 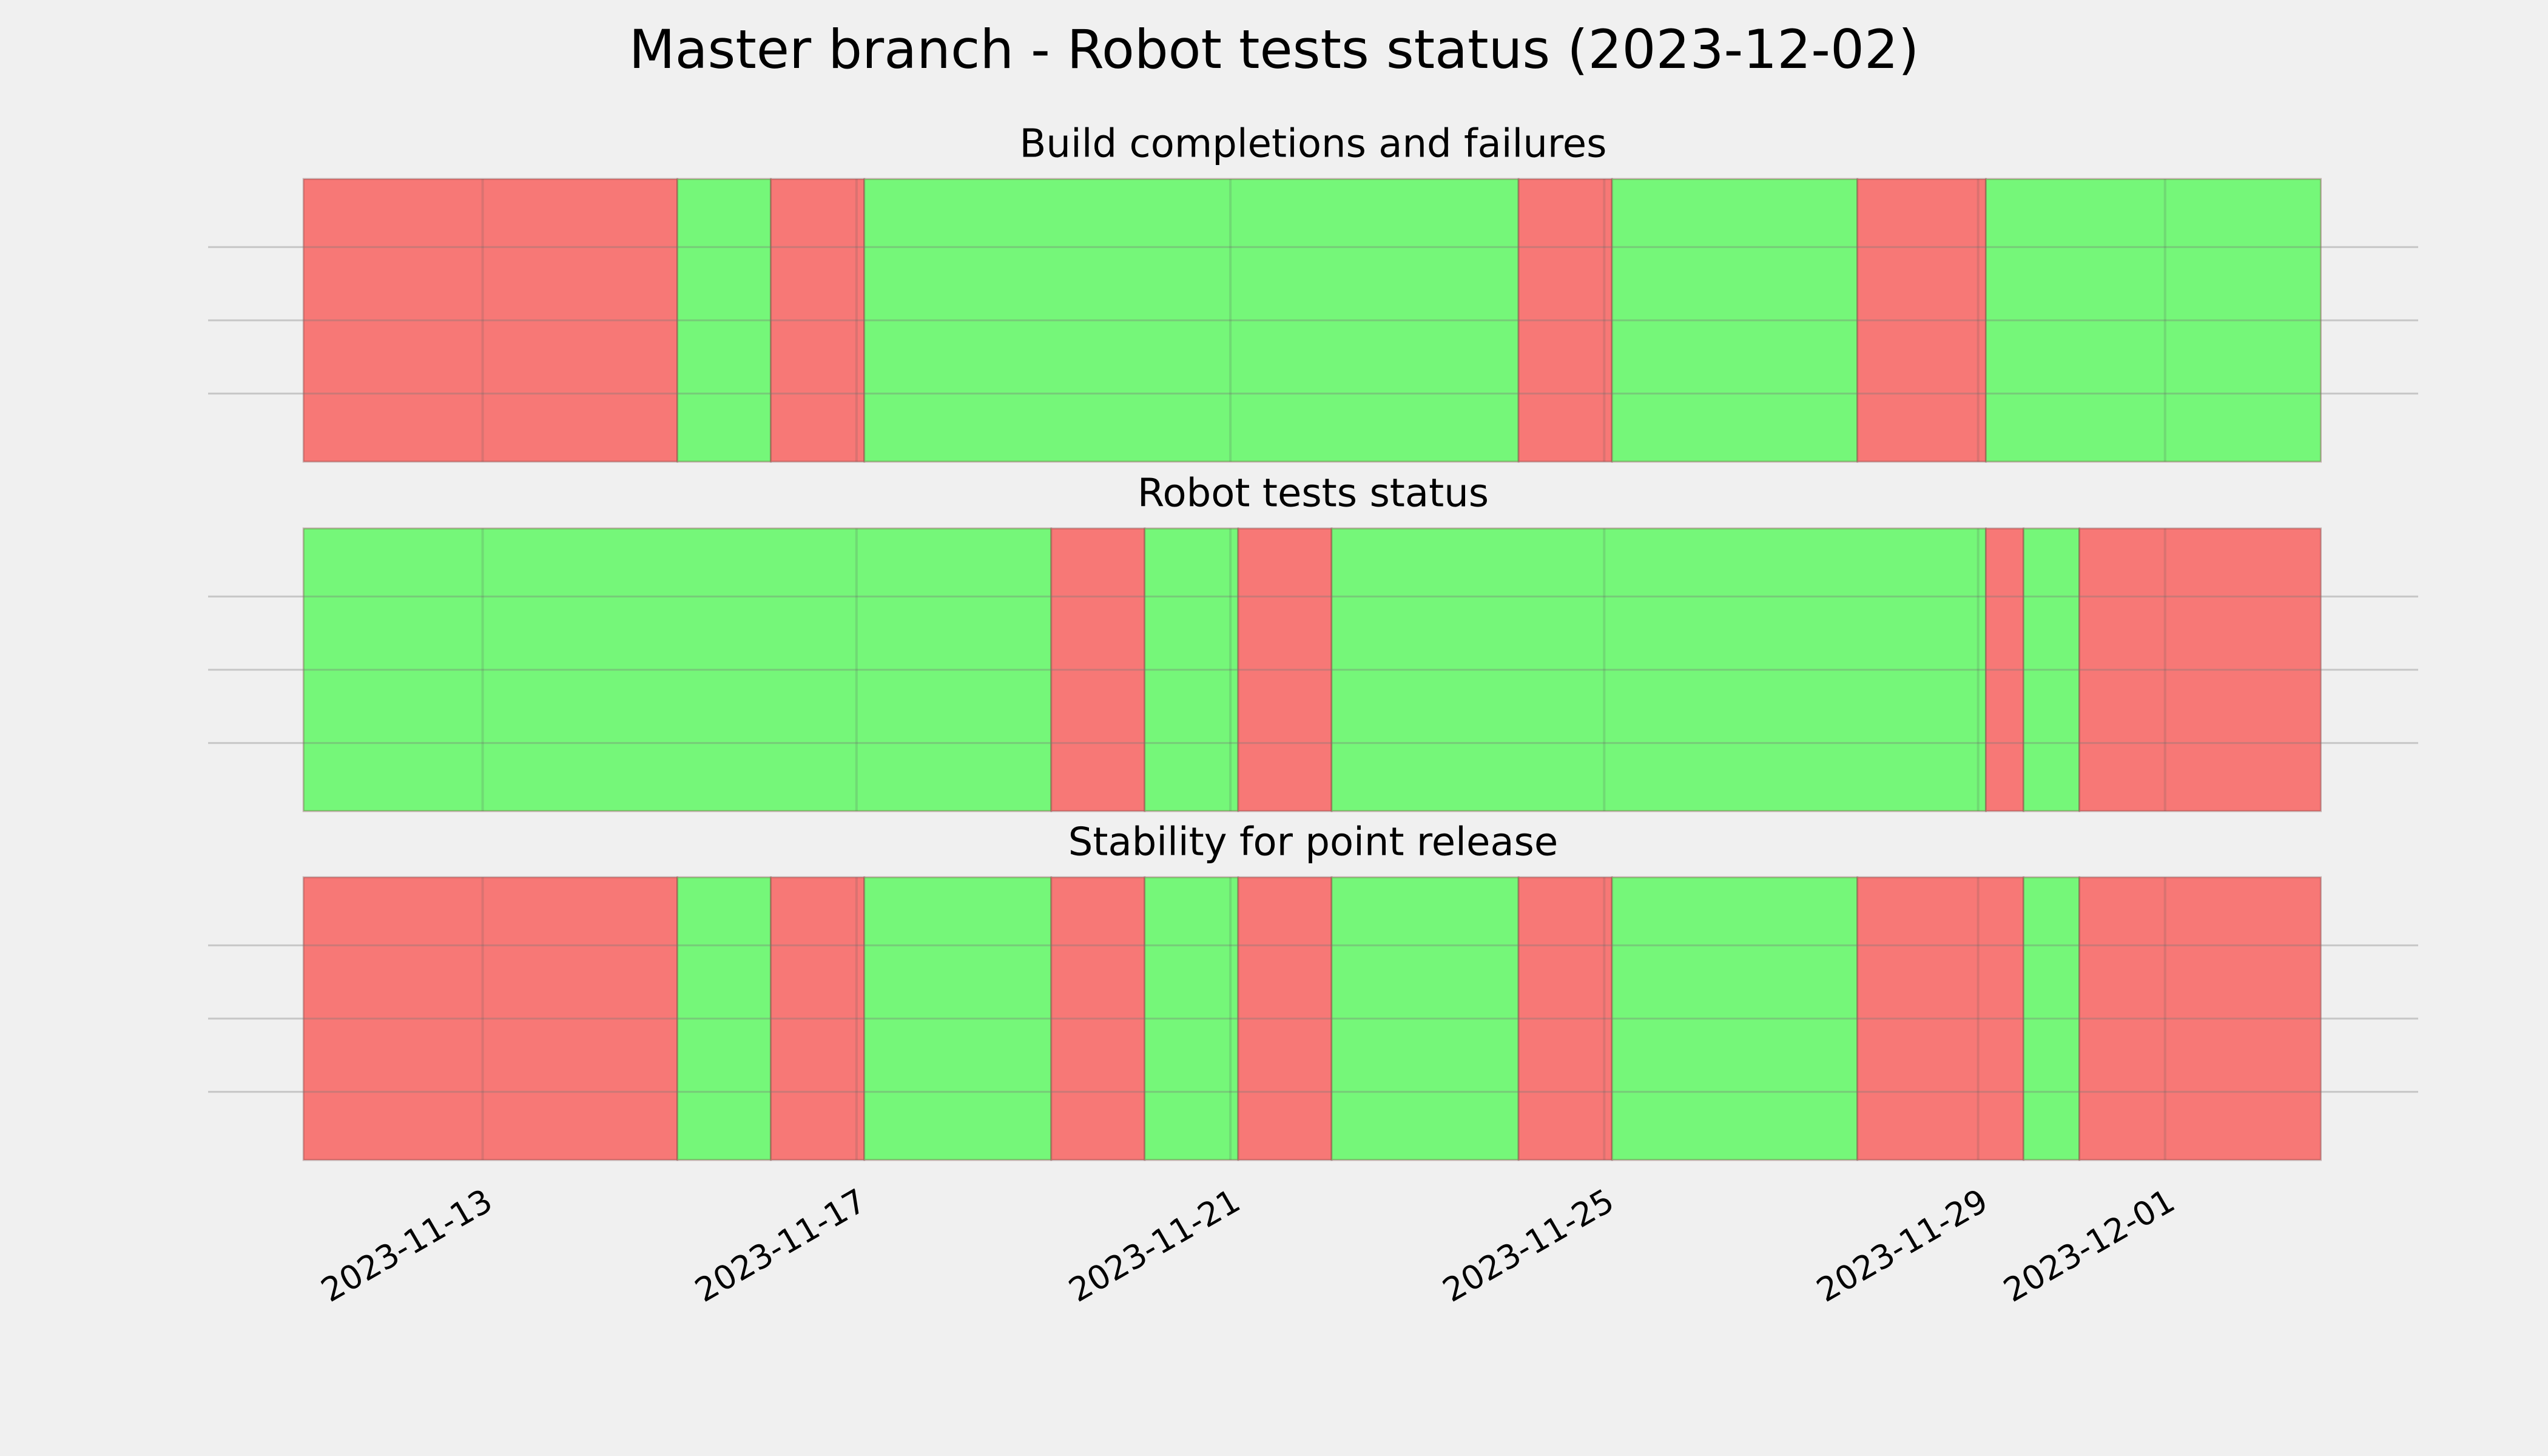 What do you see at coordinates (1313, 842) in the screenshot?
I see `panel-title: Stability for point release` at bounding box center [1313, 842].